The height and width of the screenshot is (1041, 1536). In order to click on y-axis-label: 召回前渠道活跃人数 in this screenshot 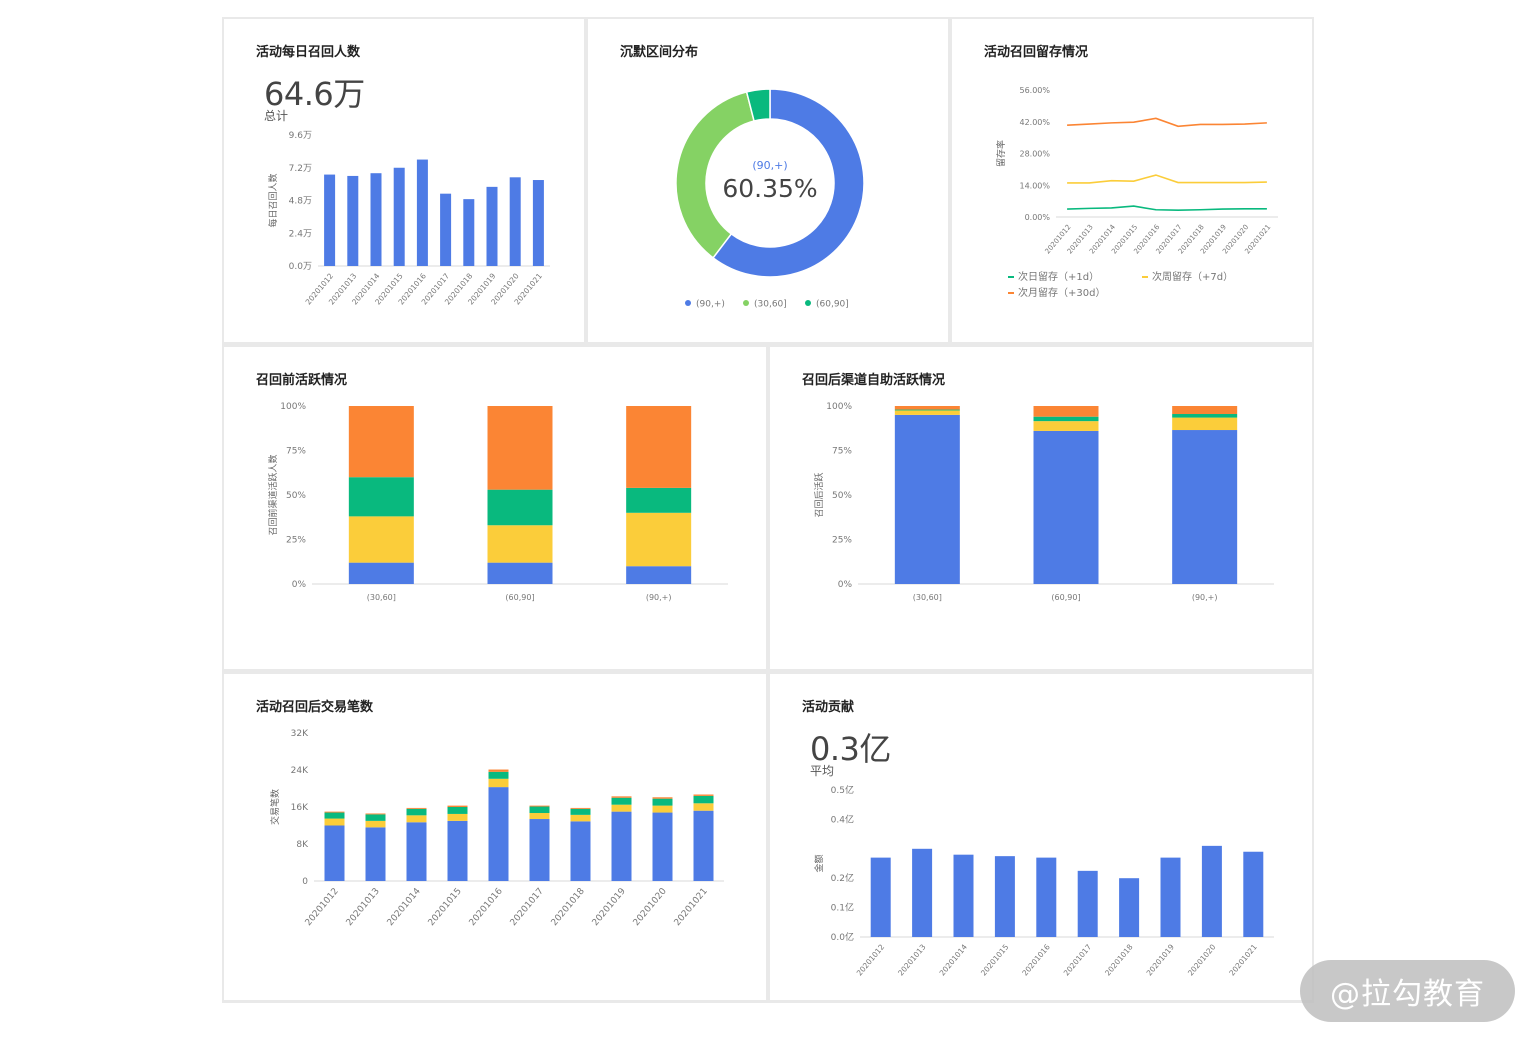, I will do `click(273, 494)`.